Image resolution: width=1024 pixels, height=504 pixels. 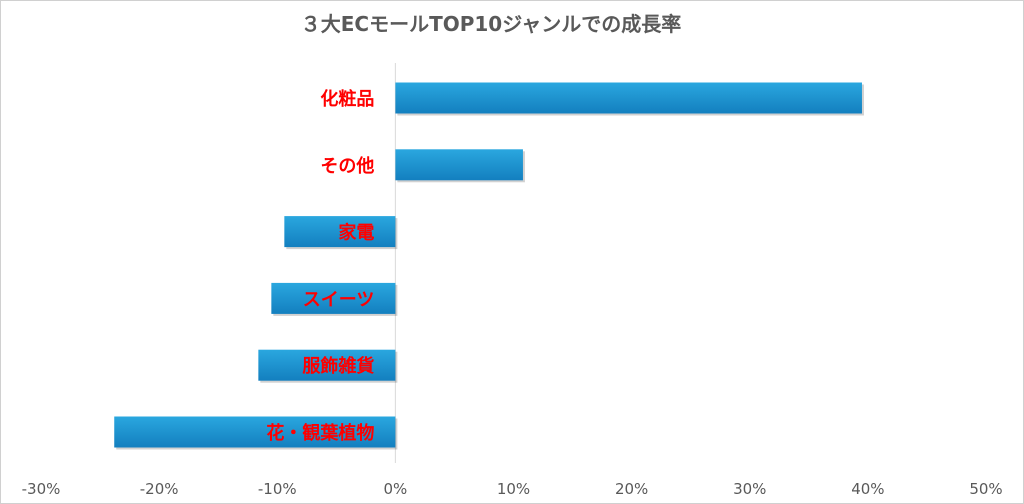 What do you see at coordinates (347, 99) in the screenshot?
I see `category-label-0: 化粧品` at bounding box center [347, 99].